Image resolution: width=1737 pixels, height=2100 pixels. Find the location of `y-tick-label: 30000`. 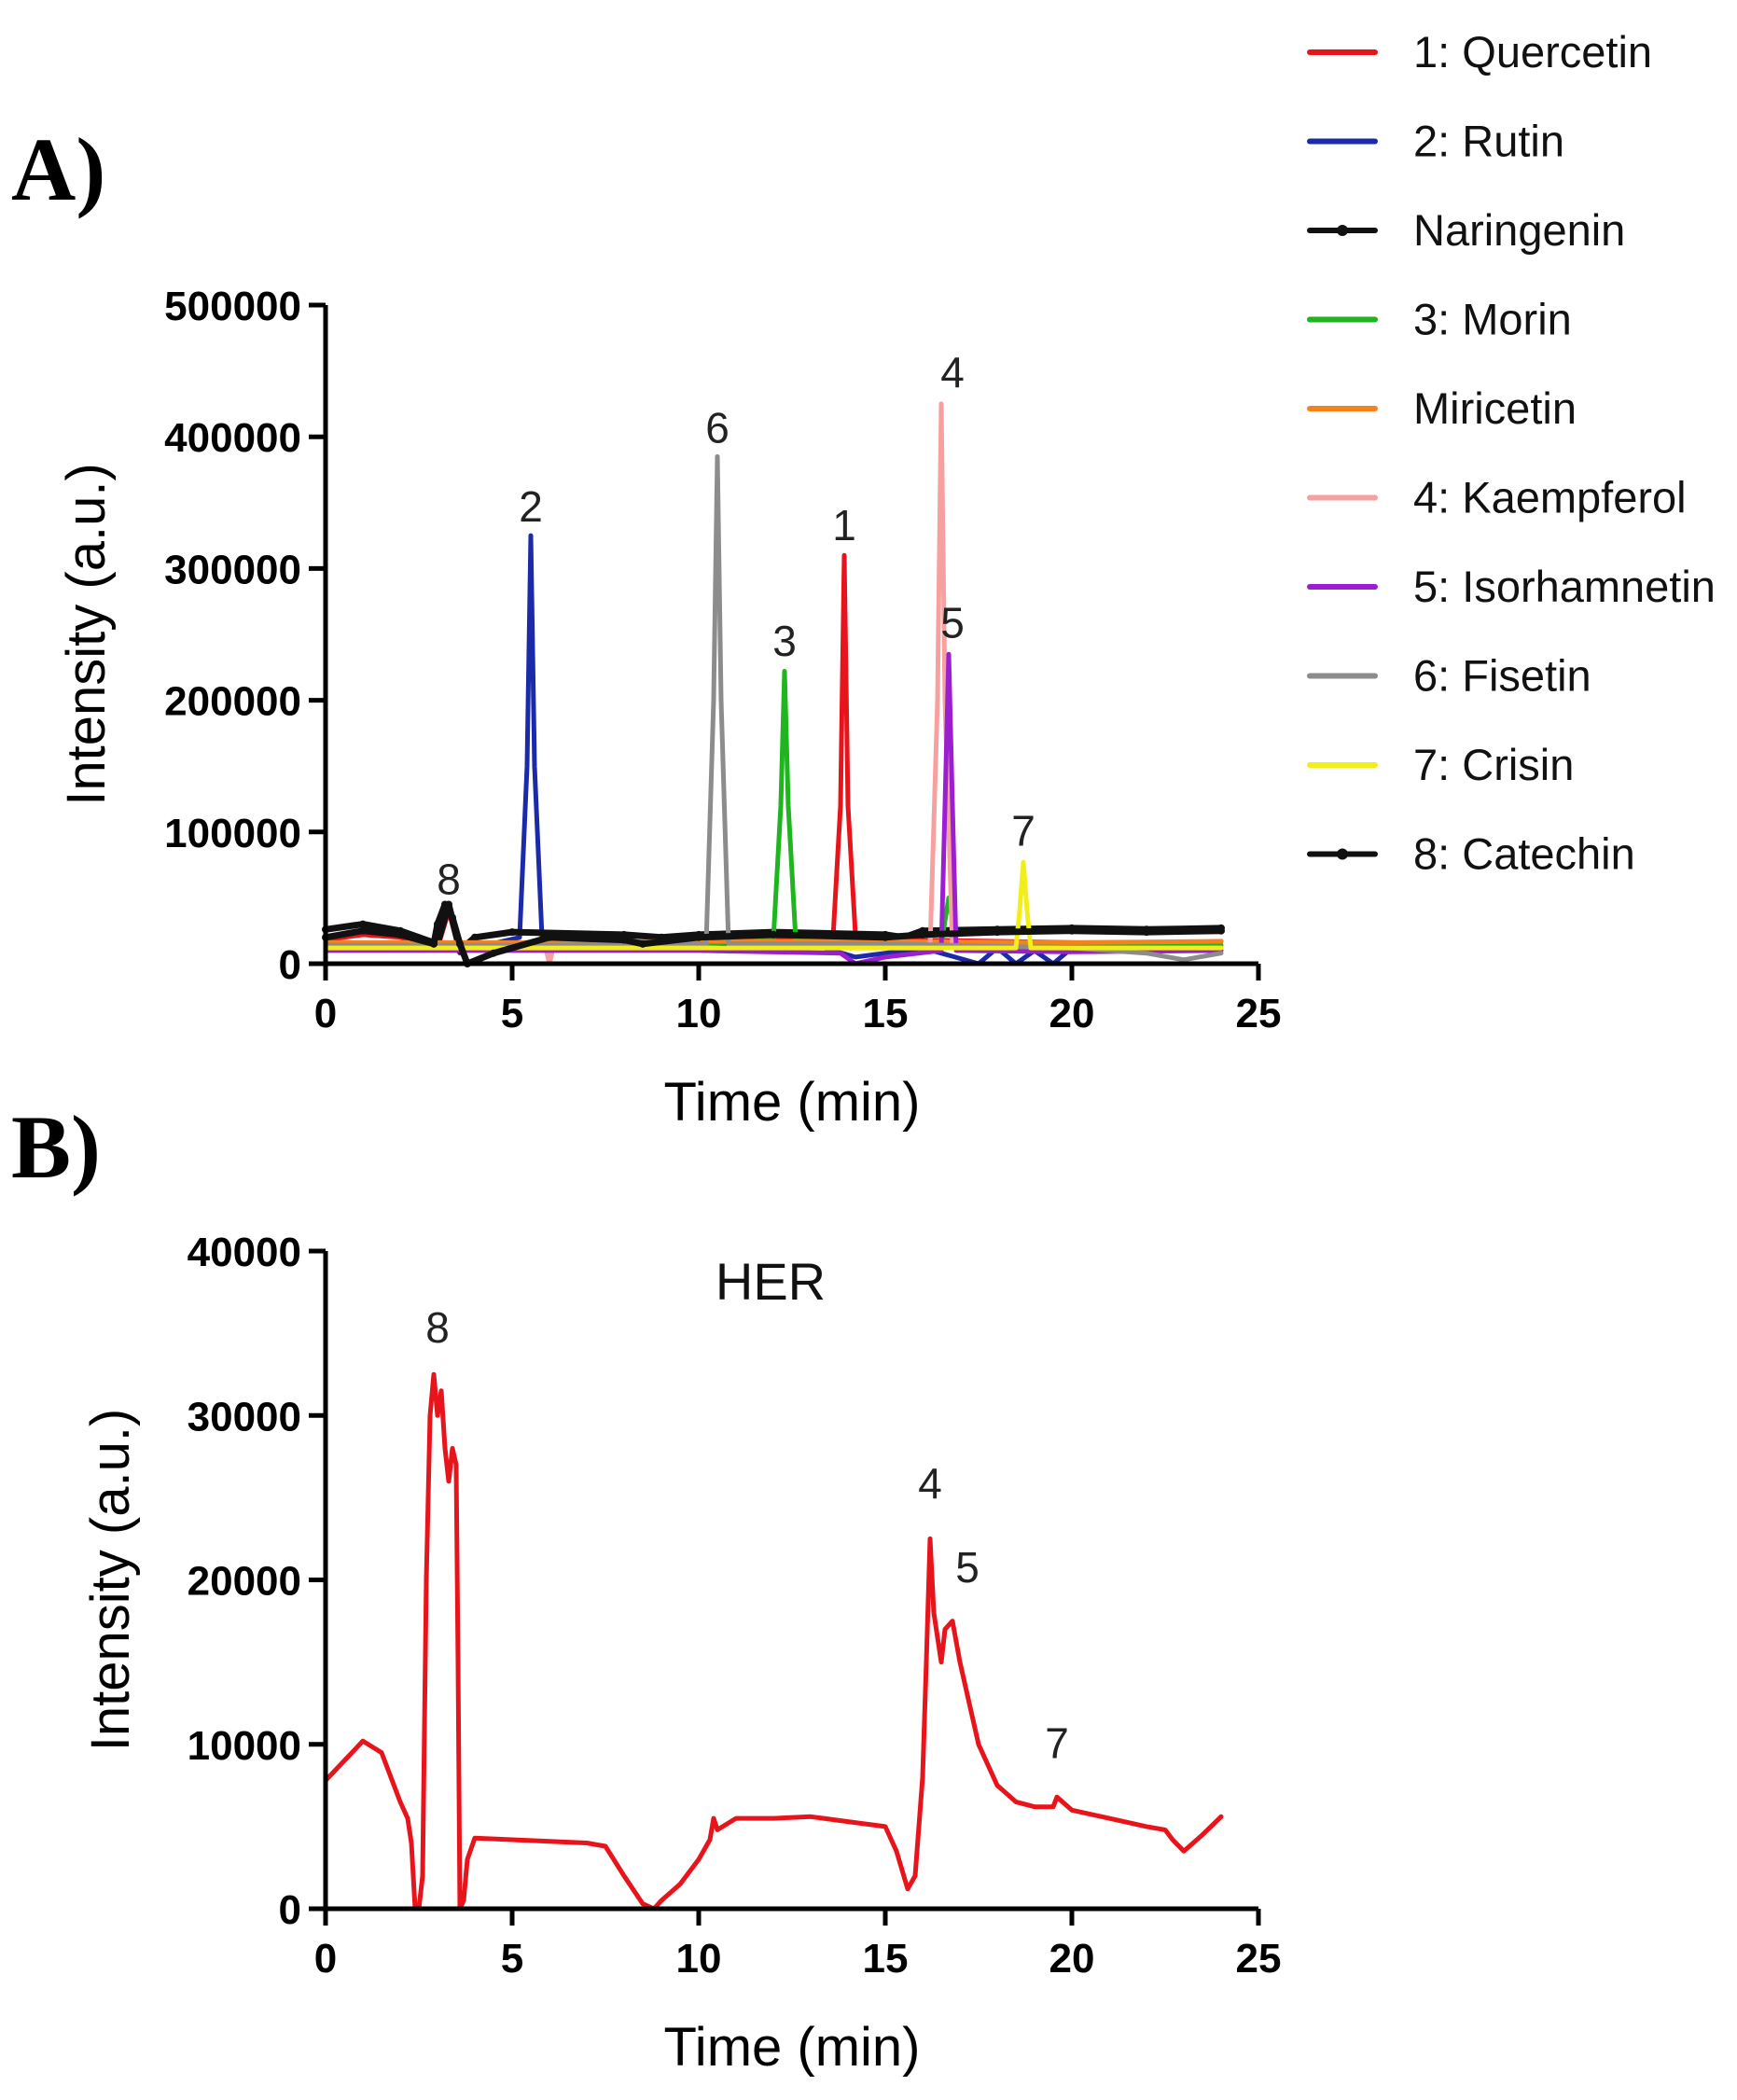

y-tick-label: 30000 is located at coordinates (245, 1416).